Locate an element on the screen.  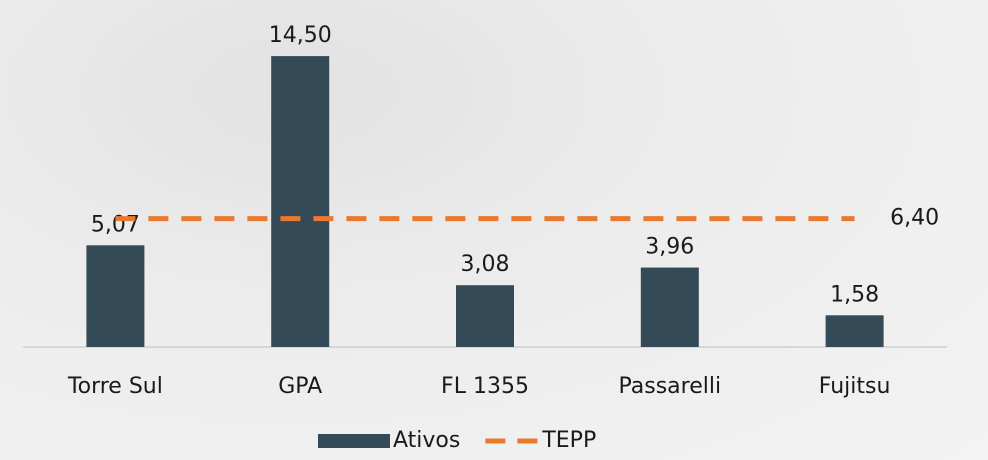
x-tick-label: GPA is located at coordinates (300, 386).